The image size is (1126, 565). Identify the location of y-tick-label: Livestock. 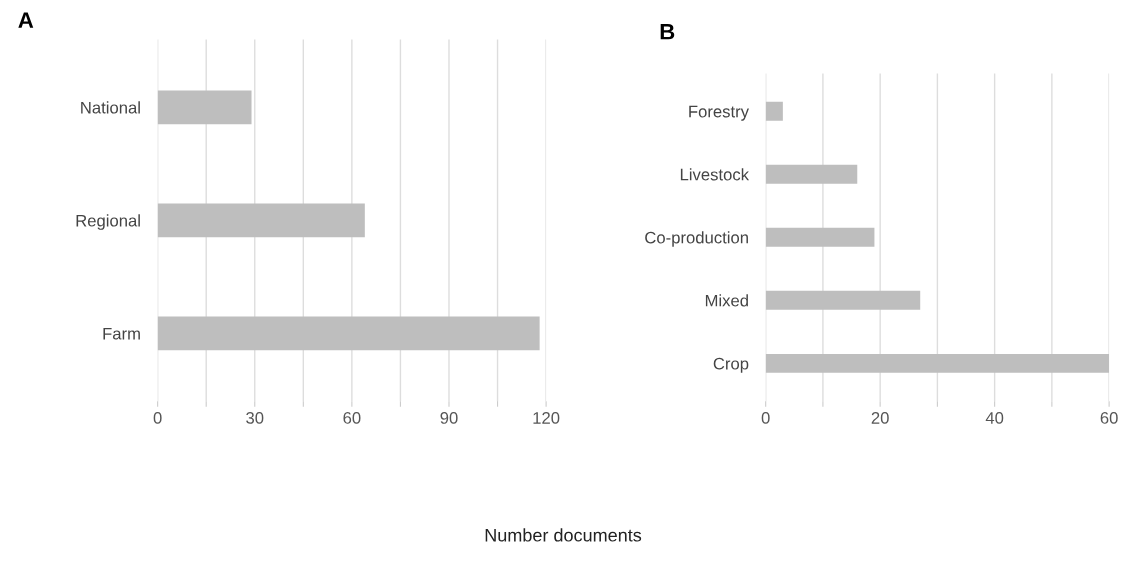
(715, 174).